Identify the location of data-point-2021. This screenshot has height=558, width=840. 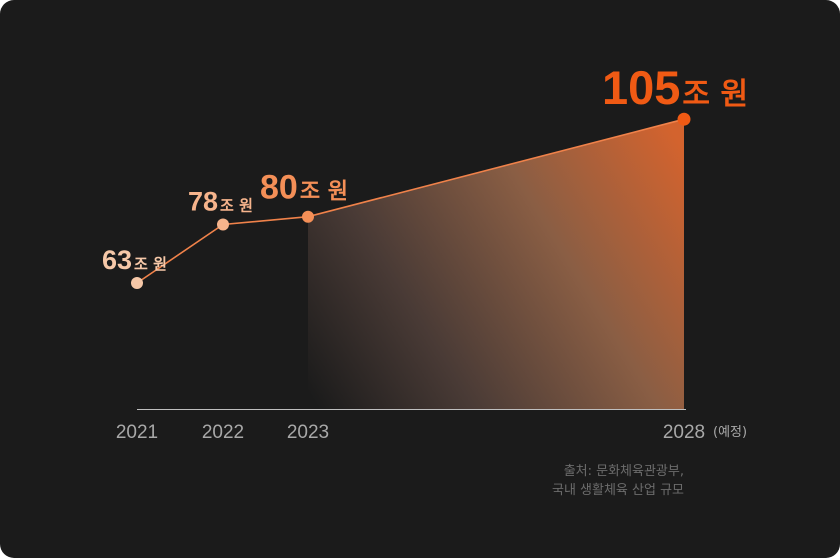
(137, 283).